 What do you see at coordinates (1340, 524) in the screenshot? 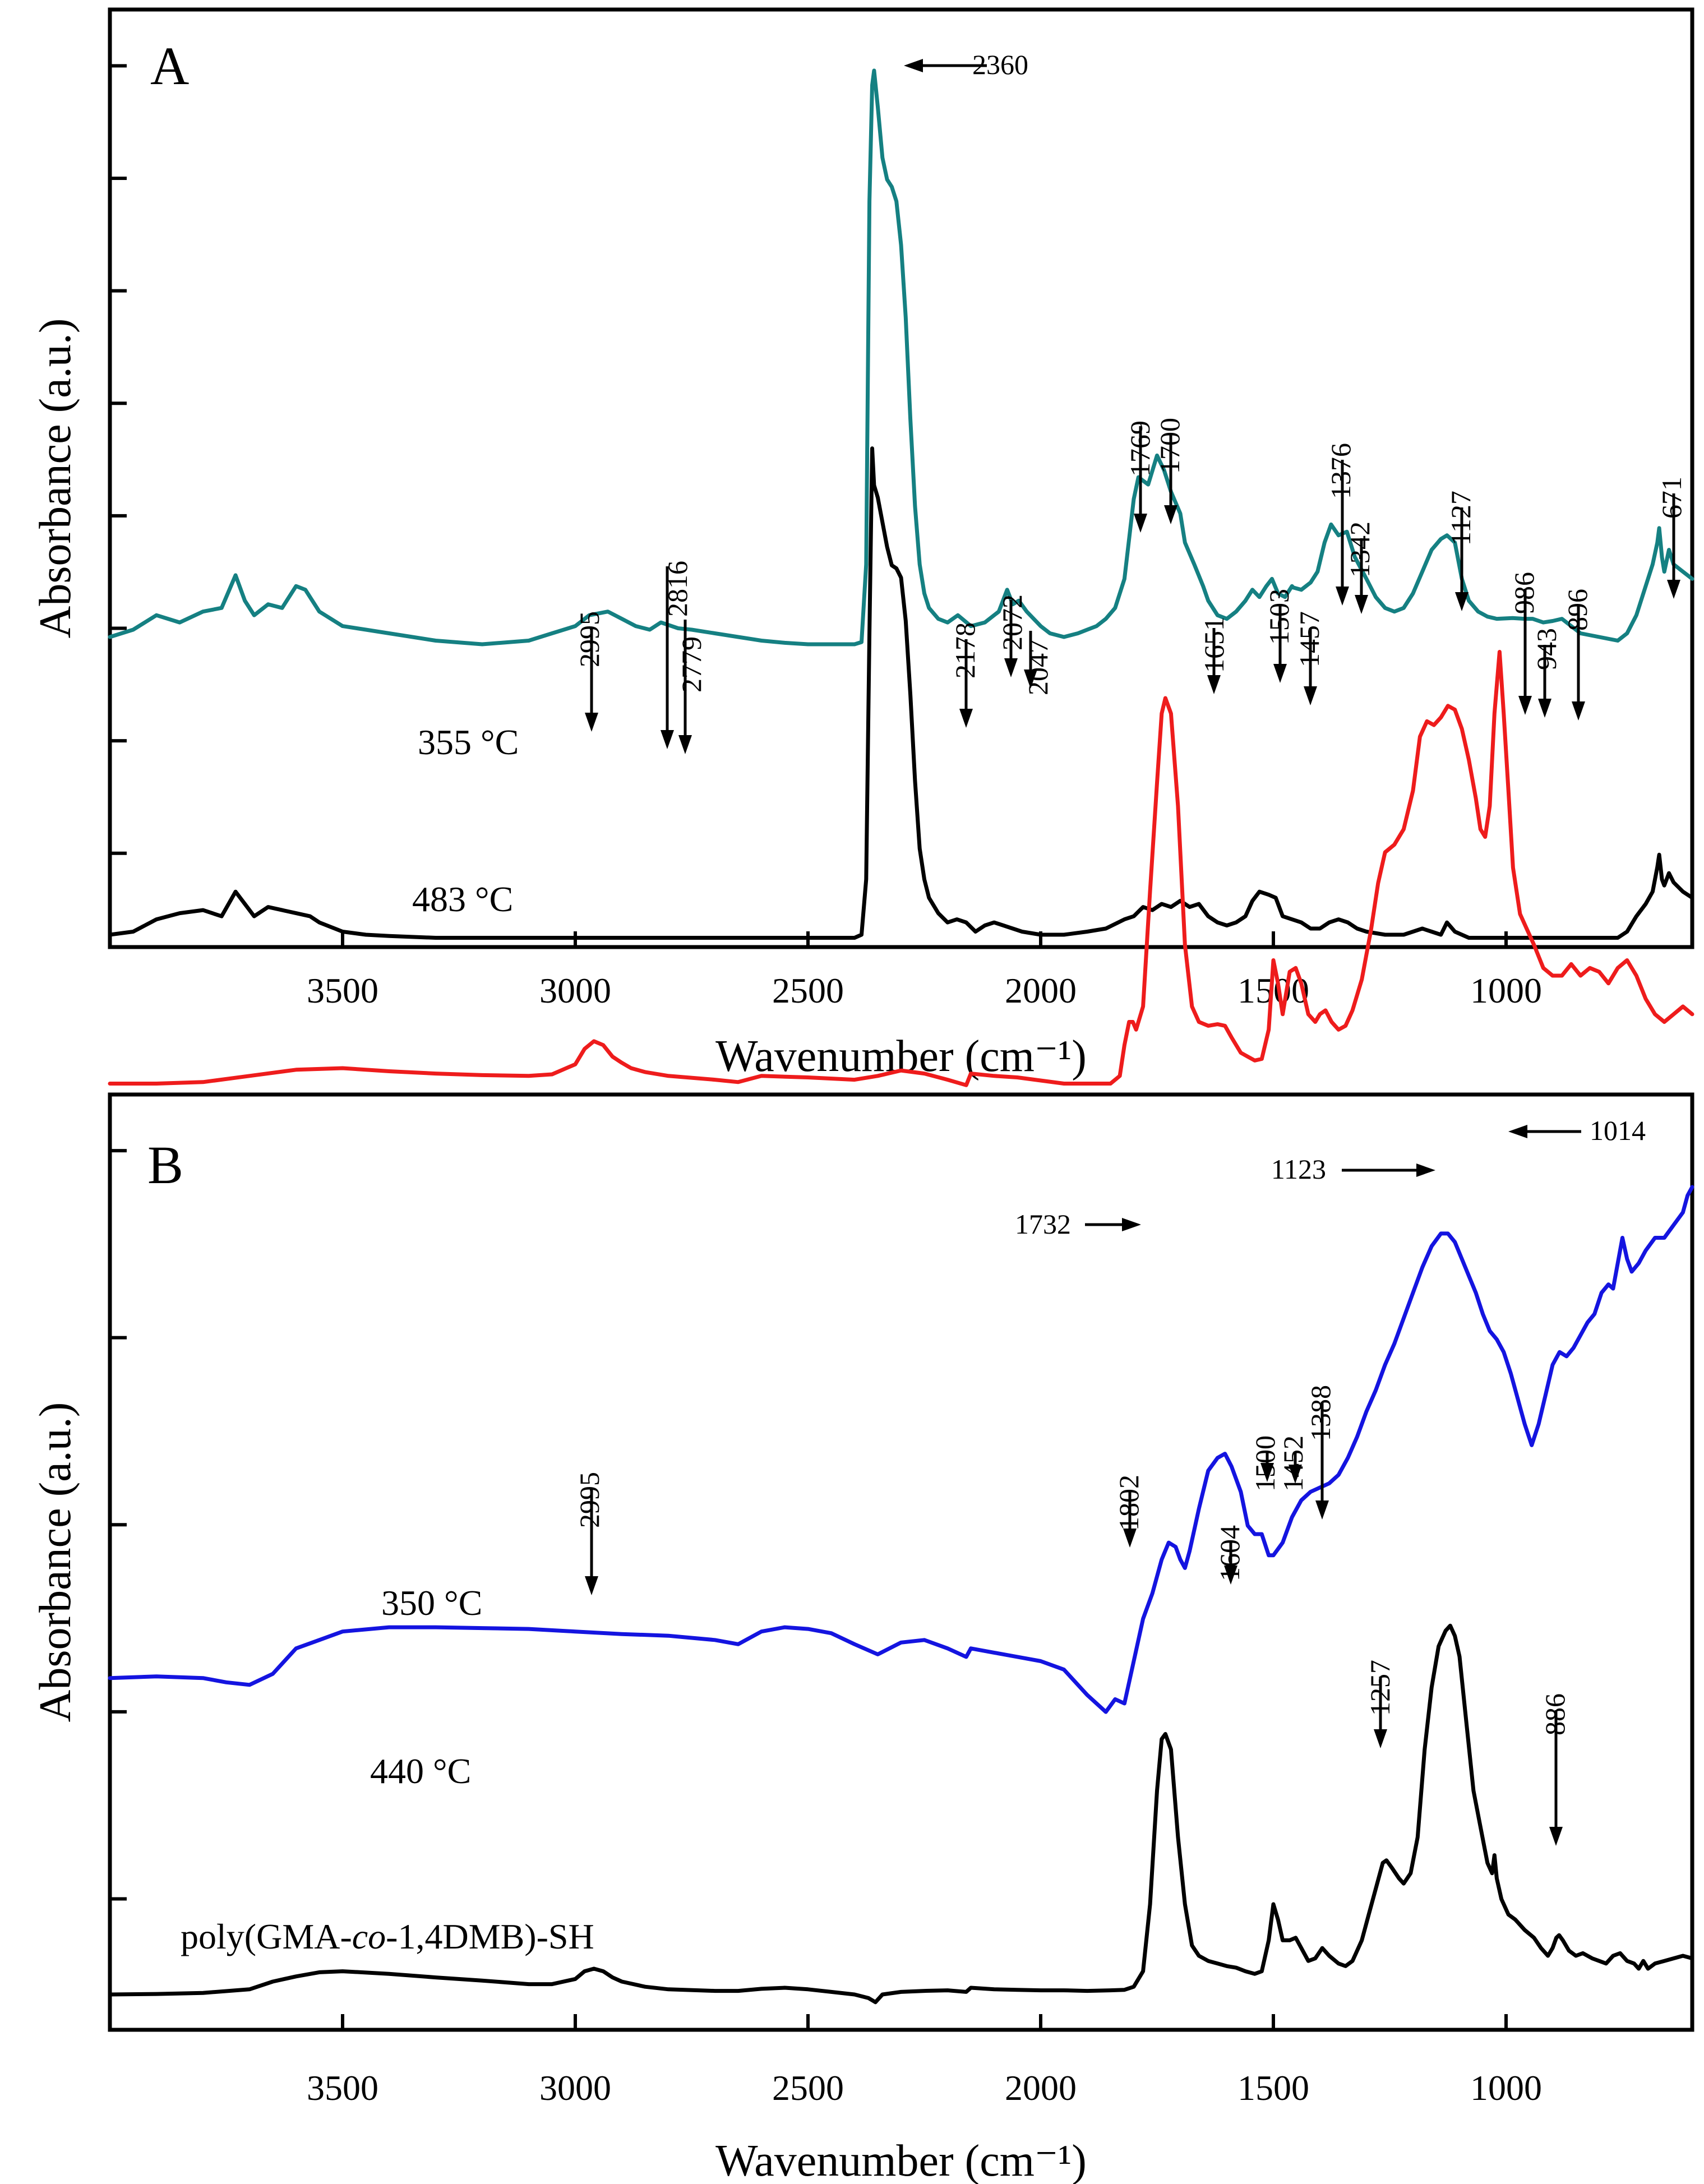
I see `peak-annotation-1376: 1376` at bounding box center [1340, 524].